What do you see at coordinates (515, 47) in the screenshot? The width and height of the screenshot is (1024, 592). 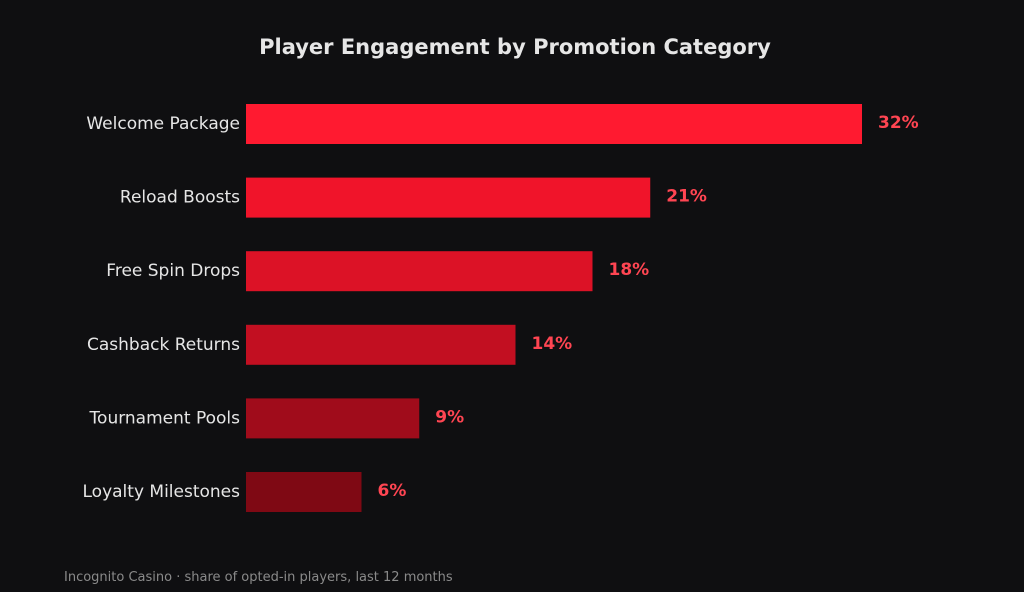 I see `chart-title: Player Engagement by Promotion Category` at bounding box center [515, 47].